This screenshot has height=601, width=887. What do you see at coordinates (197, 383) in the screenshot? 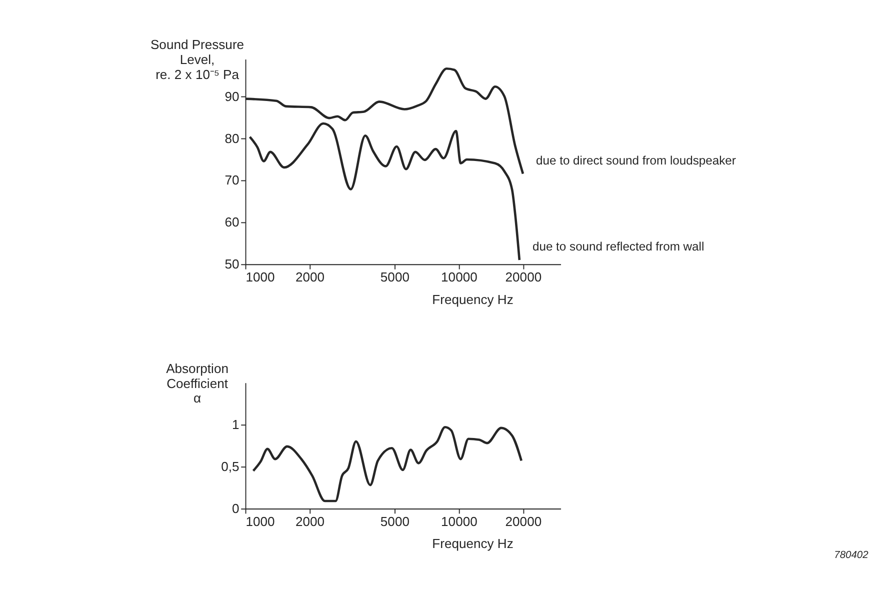
I see `y-axis-title: Absorption Coefficient α` at bounding box center [197, 383].